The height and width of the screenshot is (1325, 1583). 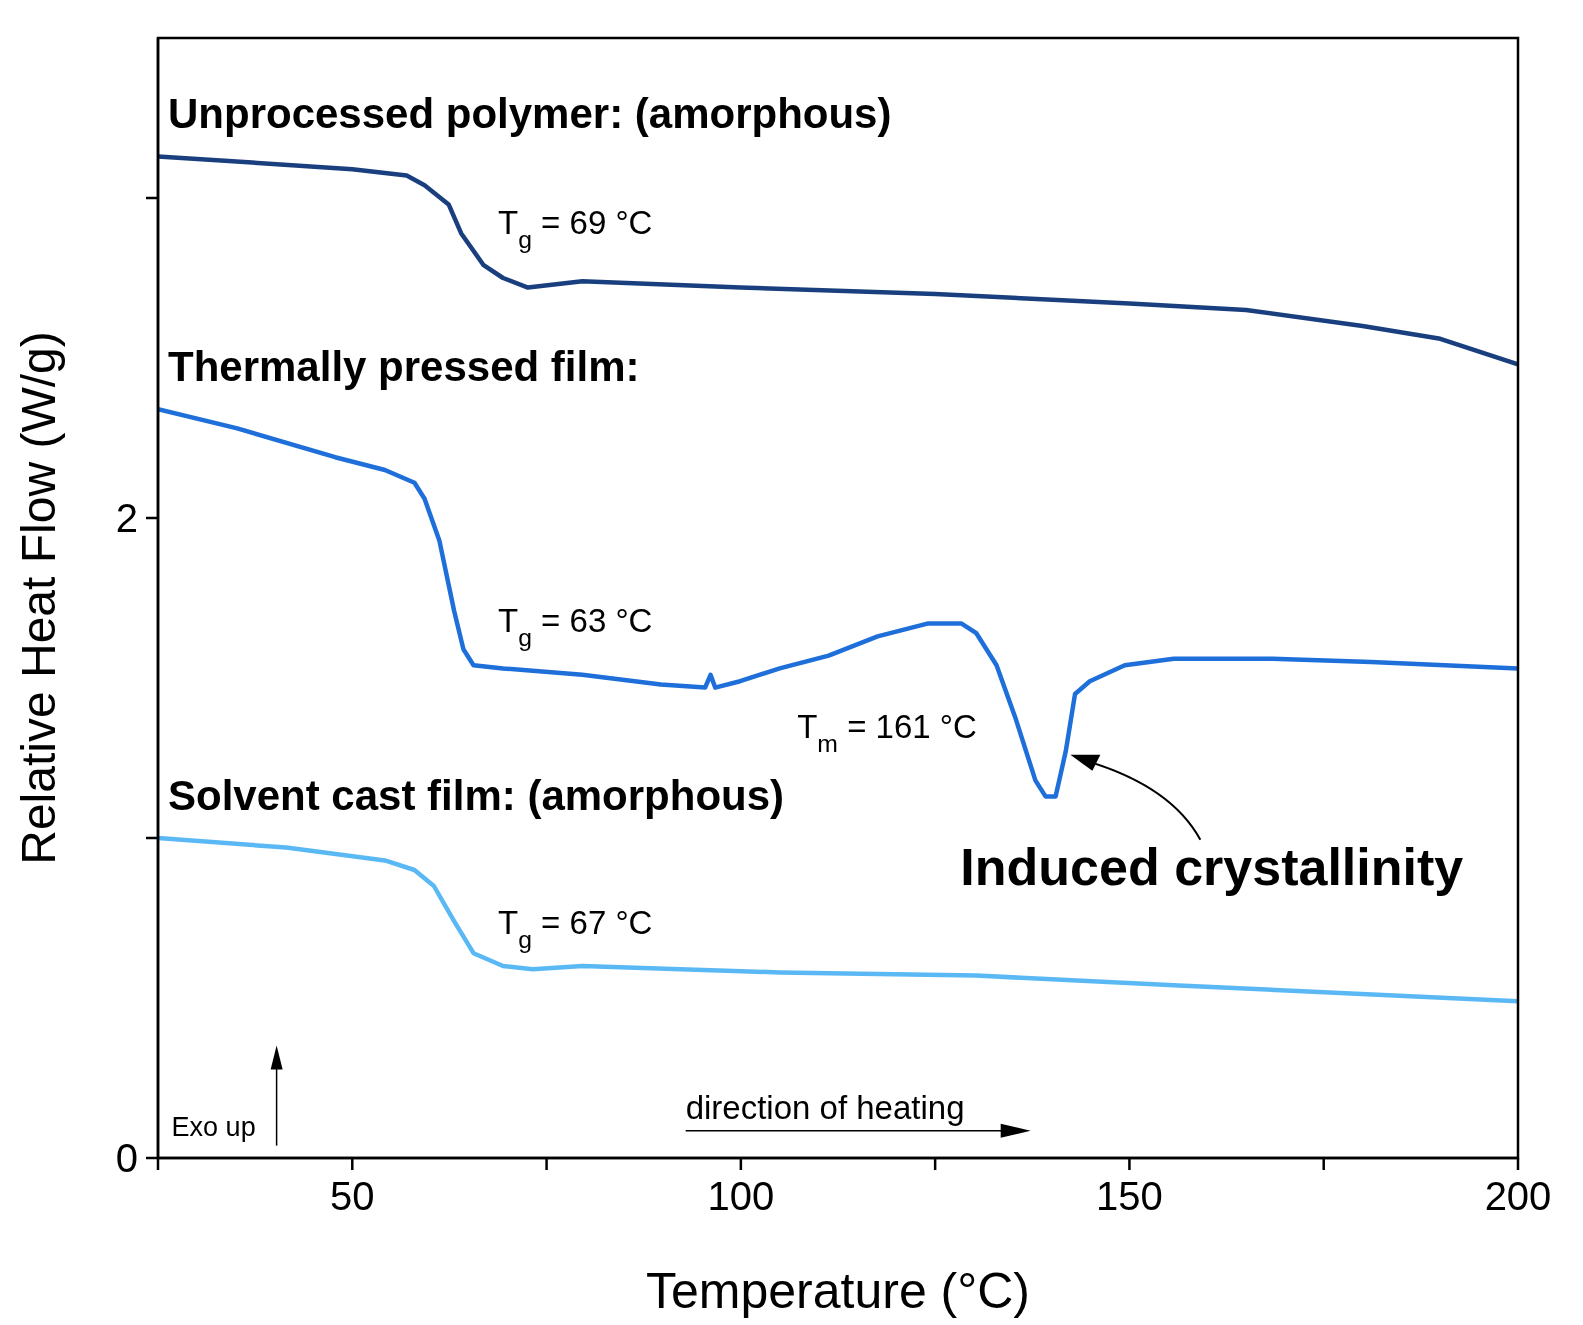 I want to click on annotation: Exo up, so click(x=213, y=1126).